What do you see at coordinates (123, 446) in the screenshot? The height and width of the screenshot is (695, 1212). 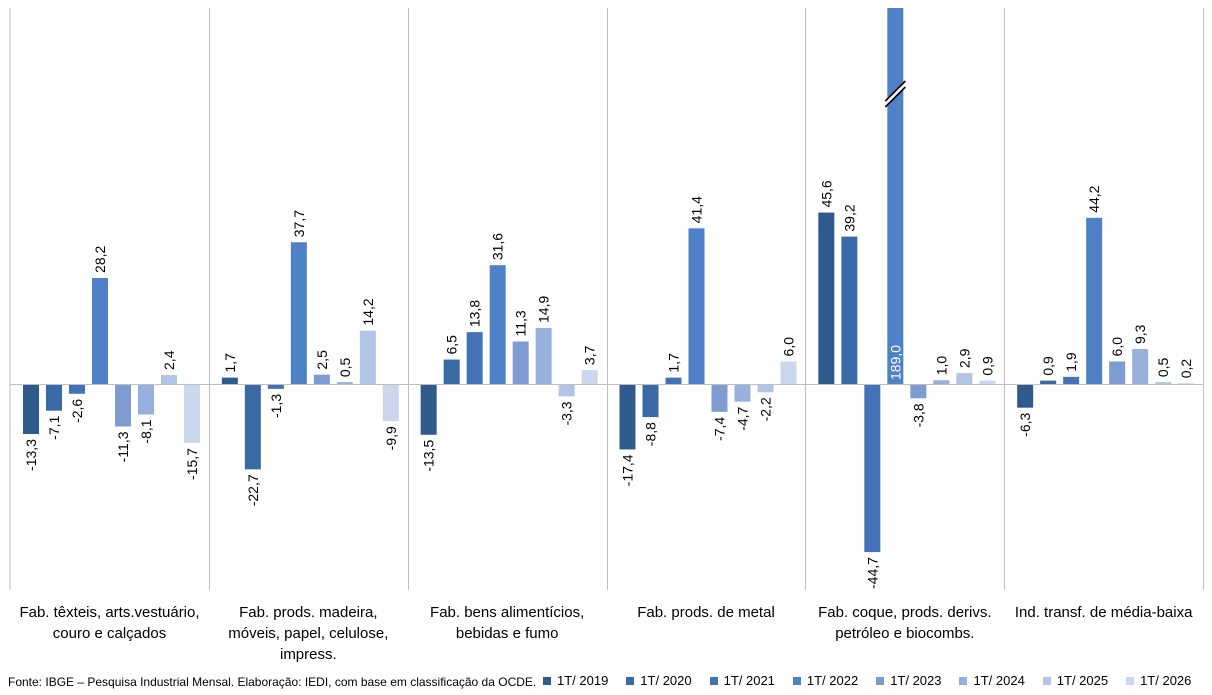 I see `data-label: -11,3` at bounding box center [123, 446].